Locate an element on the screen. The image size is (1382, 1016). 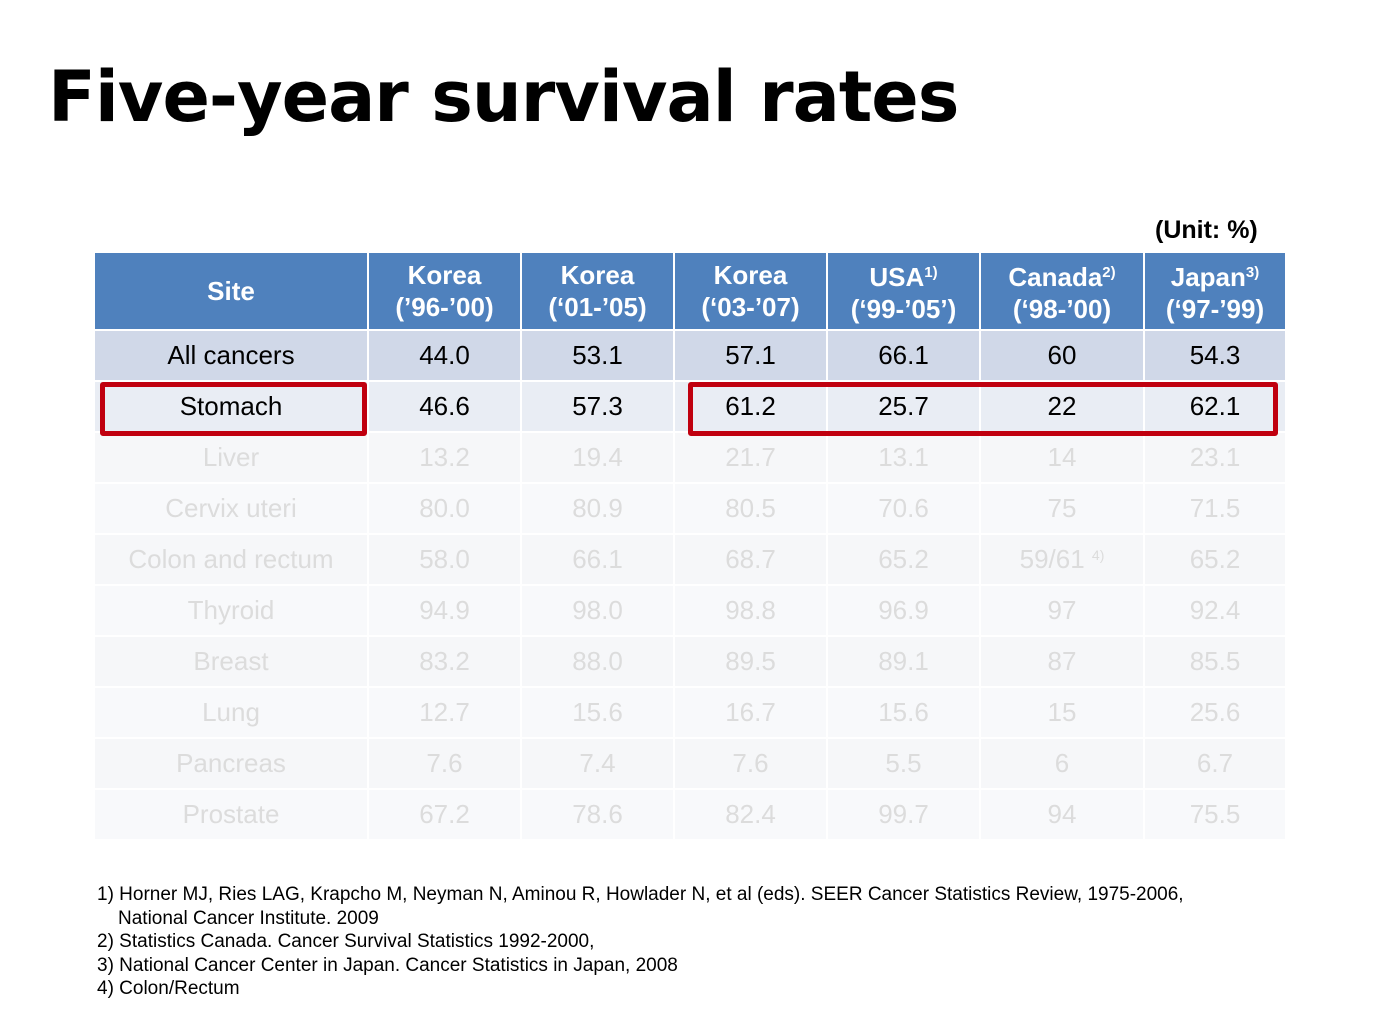
value-text: 96.9 is located at coordinates (903, 610).